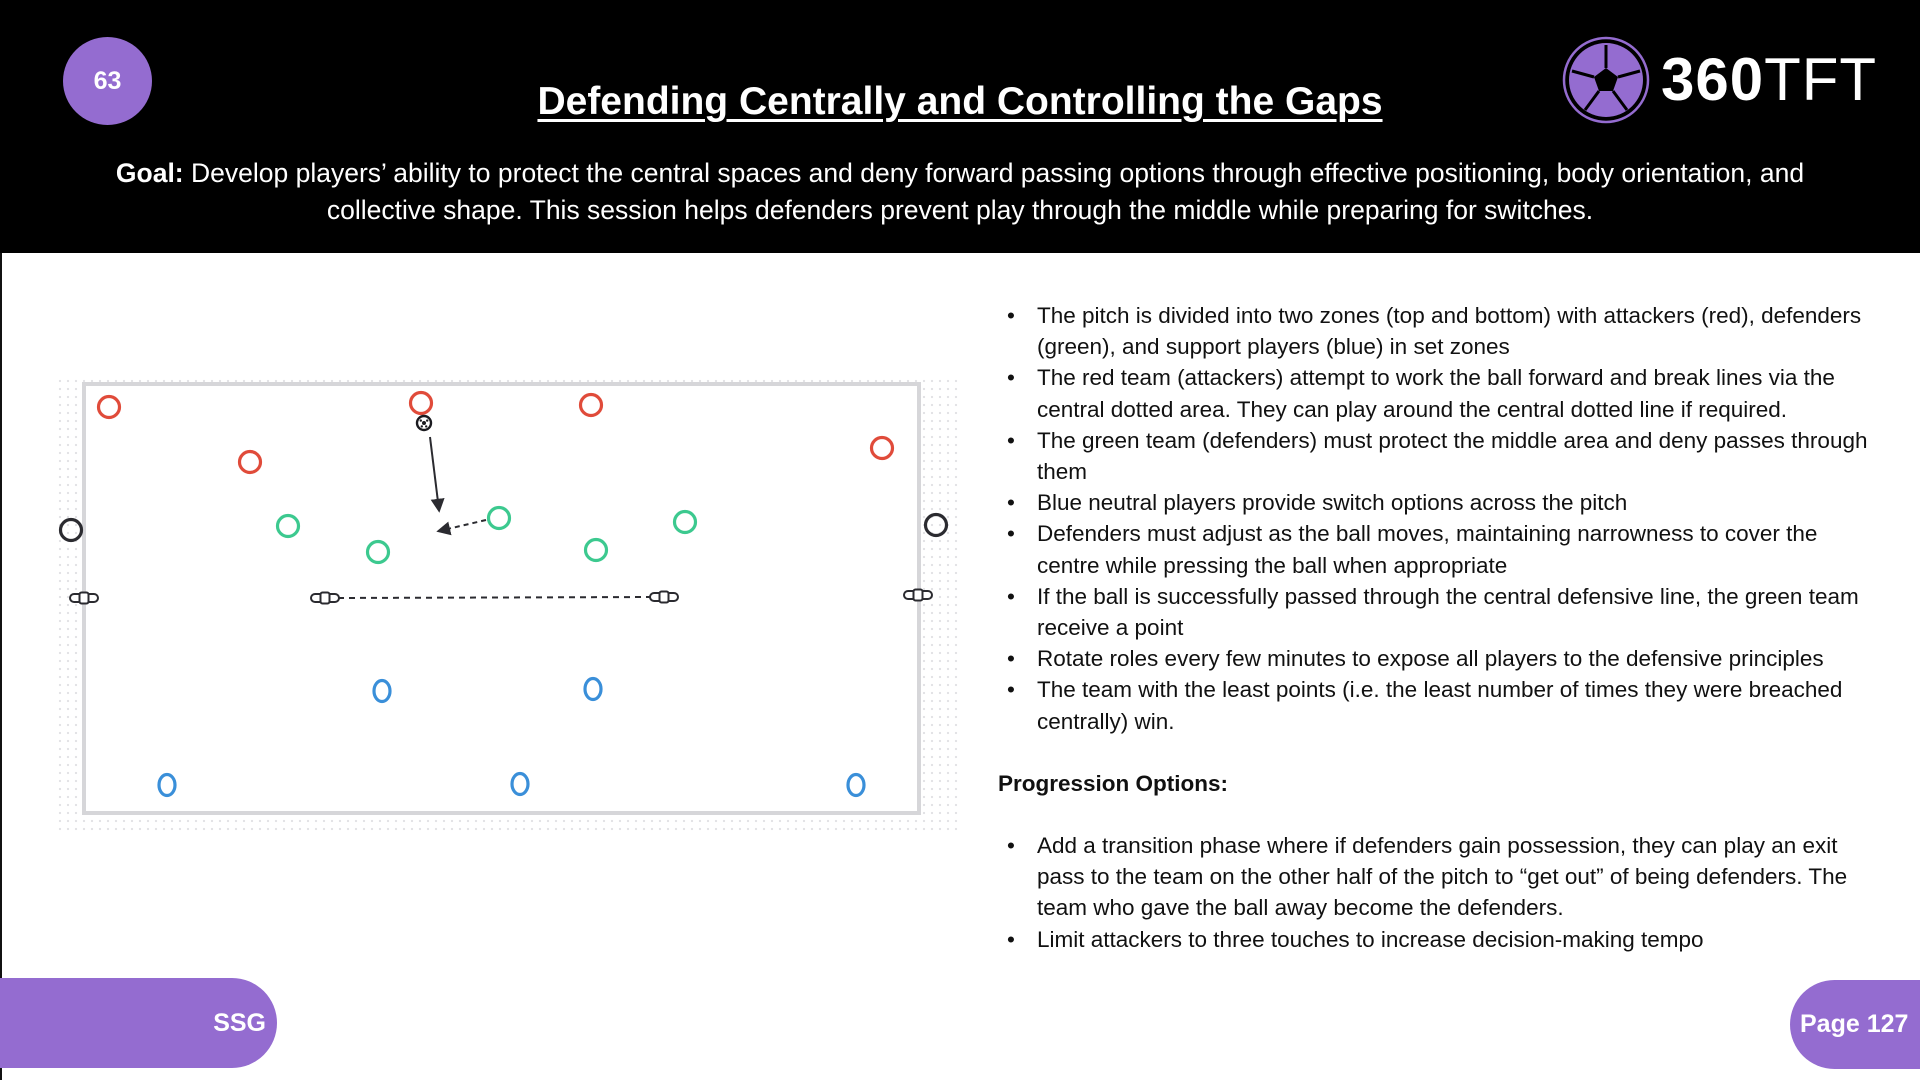 The height and width of the screenshot is (1080, 1920). I want to click on logo-text: 360TFT, so click(1769, 79).